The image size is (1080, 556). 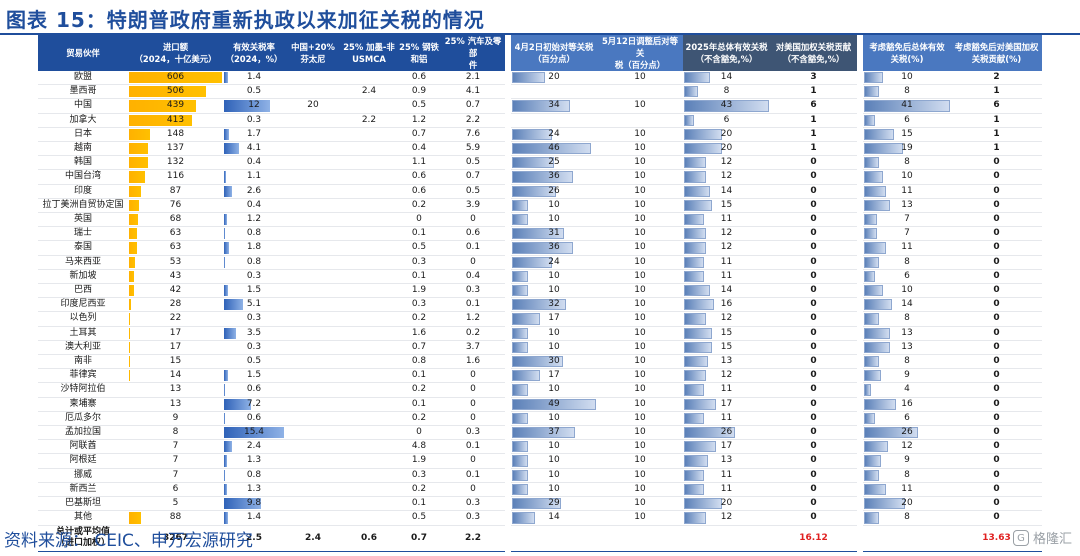 What do you see at coordinates (313, 53) in the screenshot?
I see `header-china-fentanyl: 中国+20% 芬太尼` at bounding box center [313, 53].